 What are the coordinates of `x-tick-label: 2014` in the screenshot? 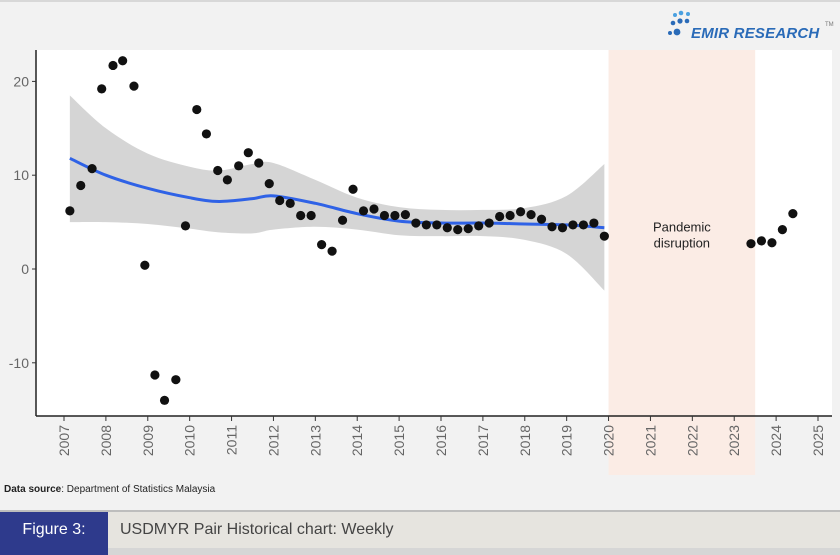 It's located at (357, 440).